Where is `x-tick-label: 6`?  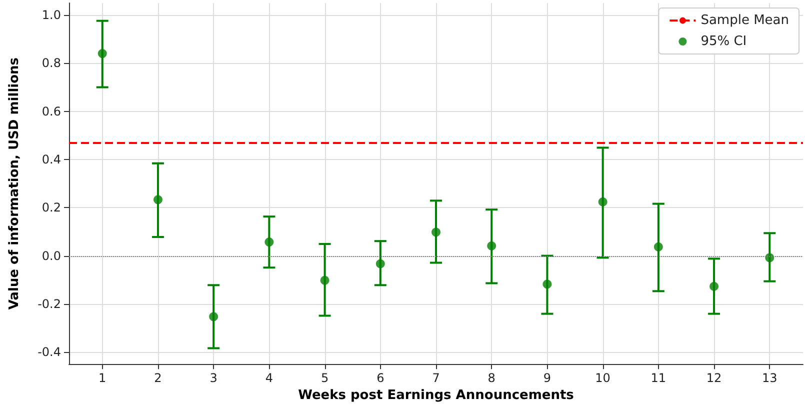 x-tick-label: 6 is located at coordinates (380, 378).